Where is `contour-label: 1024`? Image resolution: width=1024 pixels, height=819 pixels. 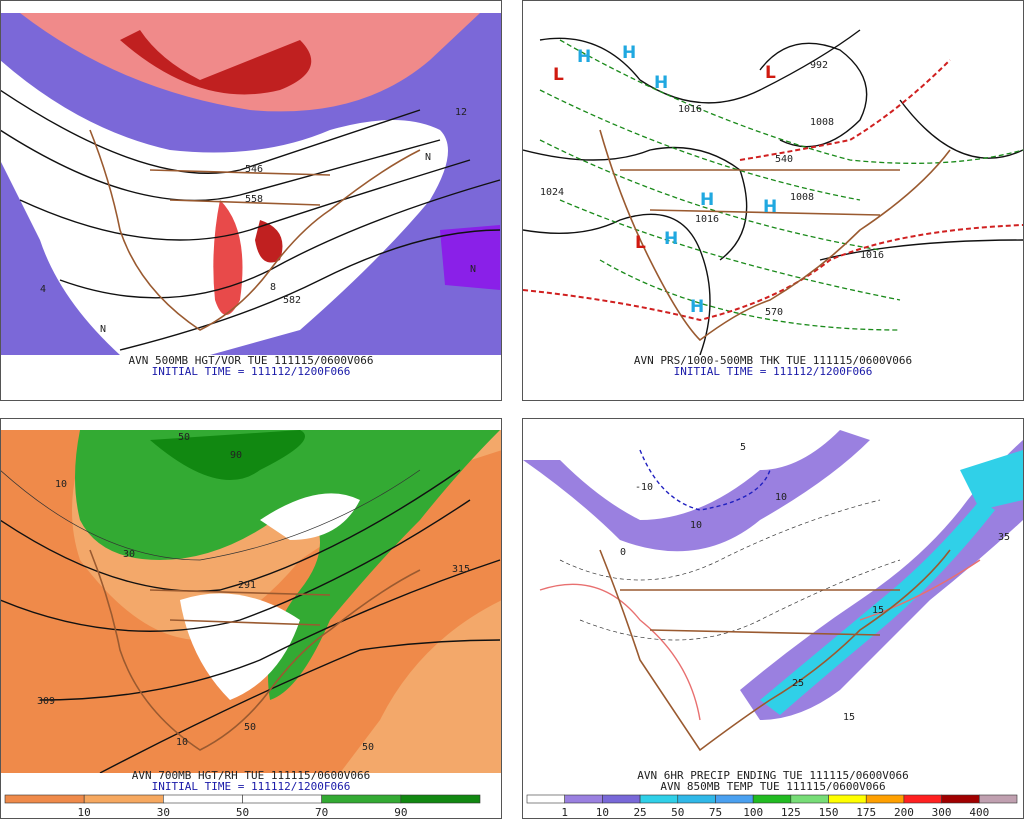 contour-label: 1024 is located at coordinates (552, 192).